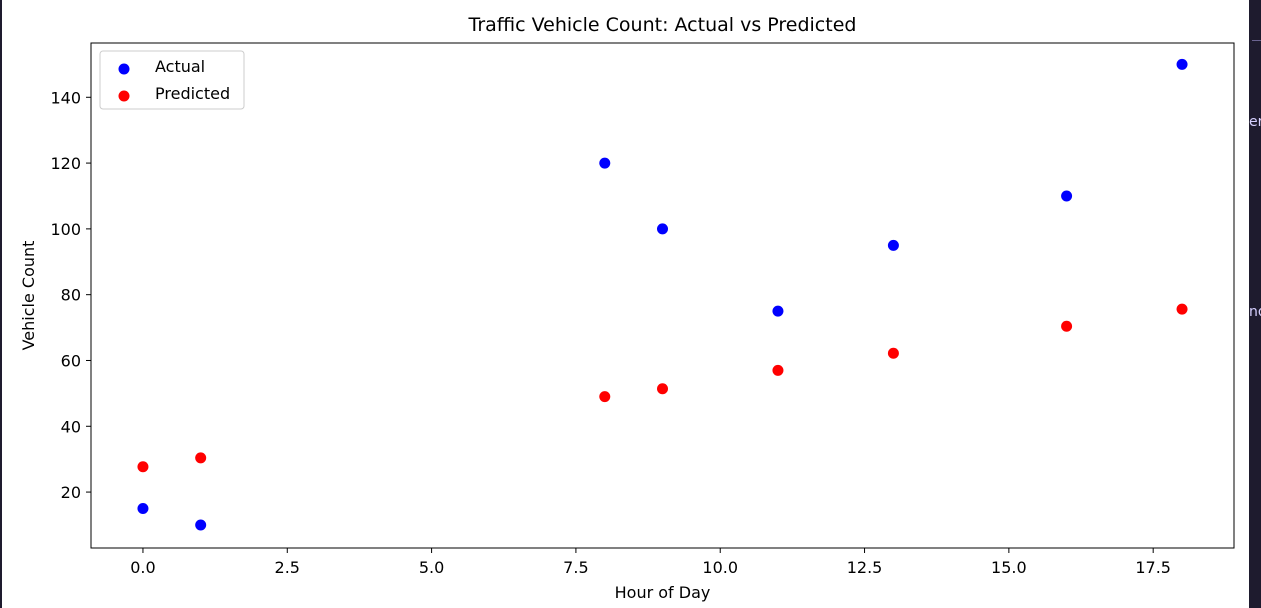  What do you see at coordinates (65, 229) in the screenshot?
I see `y-tick-label: 100` at bounding box center [65, 229].